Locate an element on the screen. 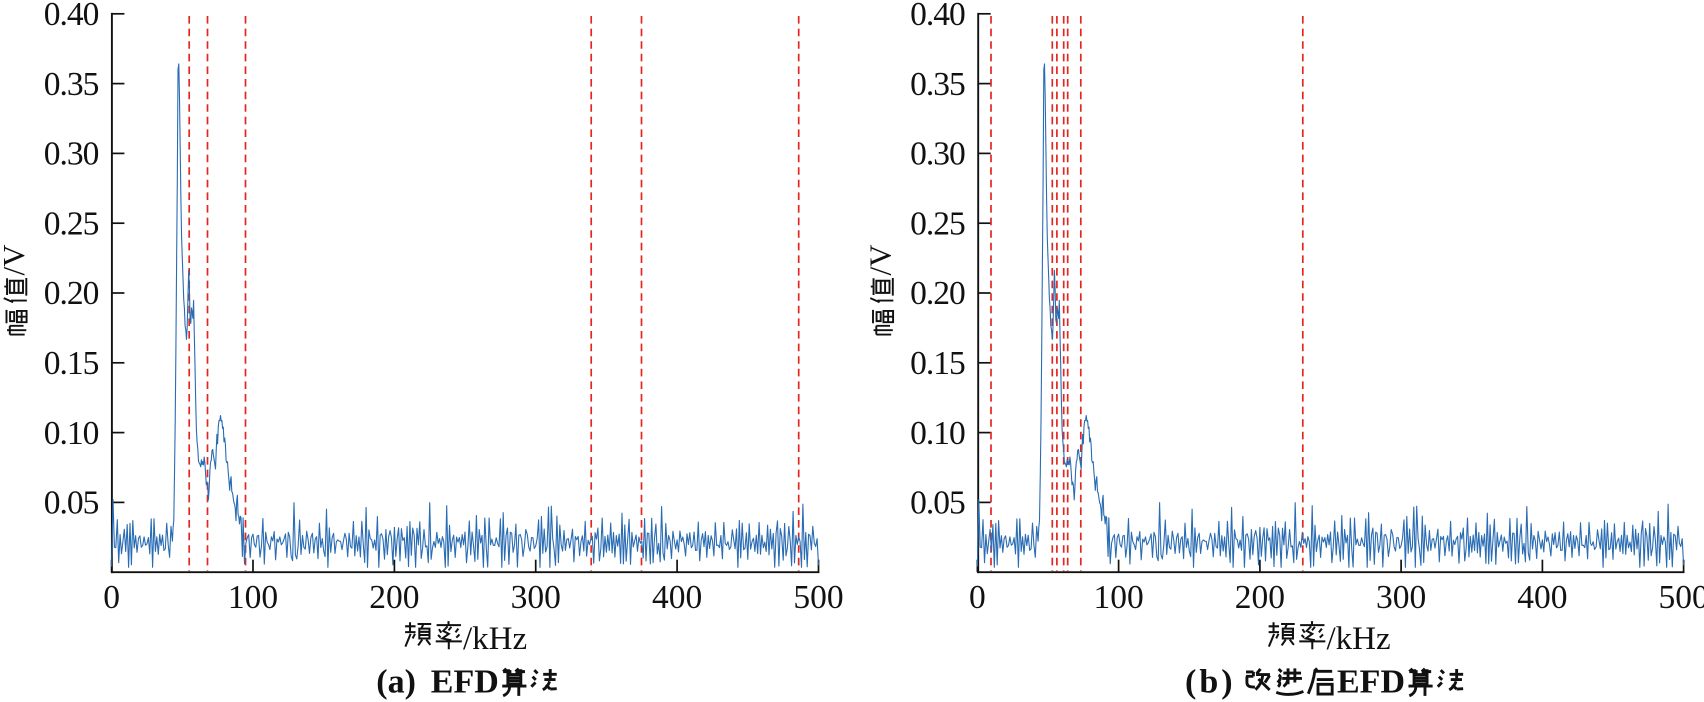 The height and width of the screenshot is (702, 1704). svg-text: (b) is located at coordinates (1210, 682).